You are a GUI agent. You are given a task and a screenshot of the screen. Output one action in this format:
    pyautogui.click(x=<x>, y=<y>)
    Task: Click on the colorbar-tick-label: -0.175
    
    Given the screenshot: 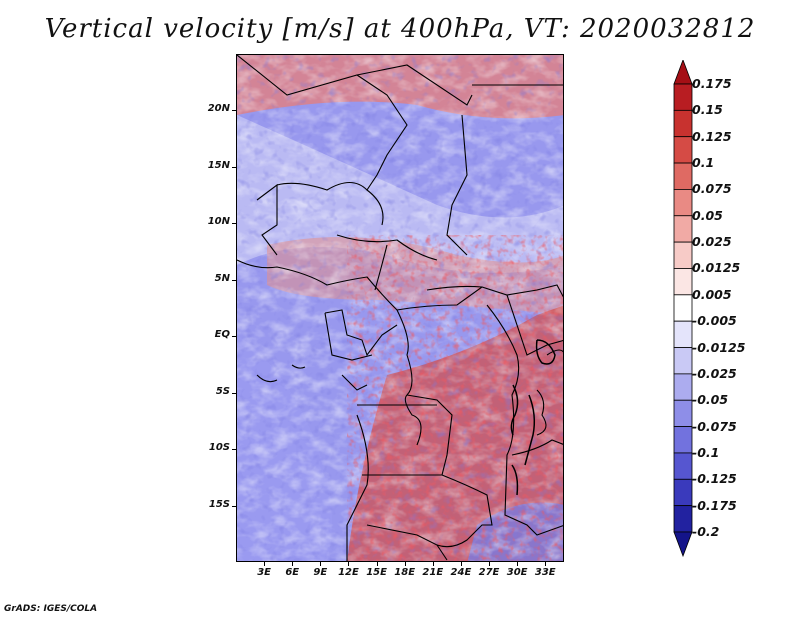 What is the action you would take?
    pyautogui.click(x=714, y=505)
    